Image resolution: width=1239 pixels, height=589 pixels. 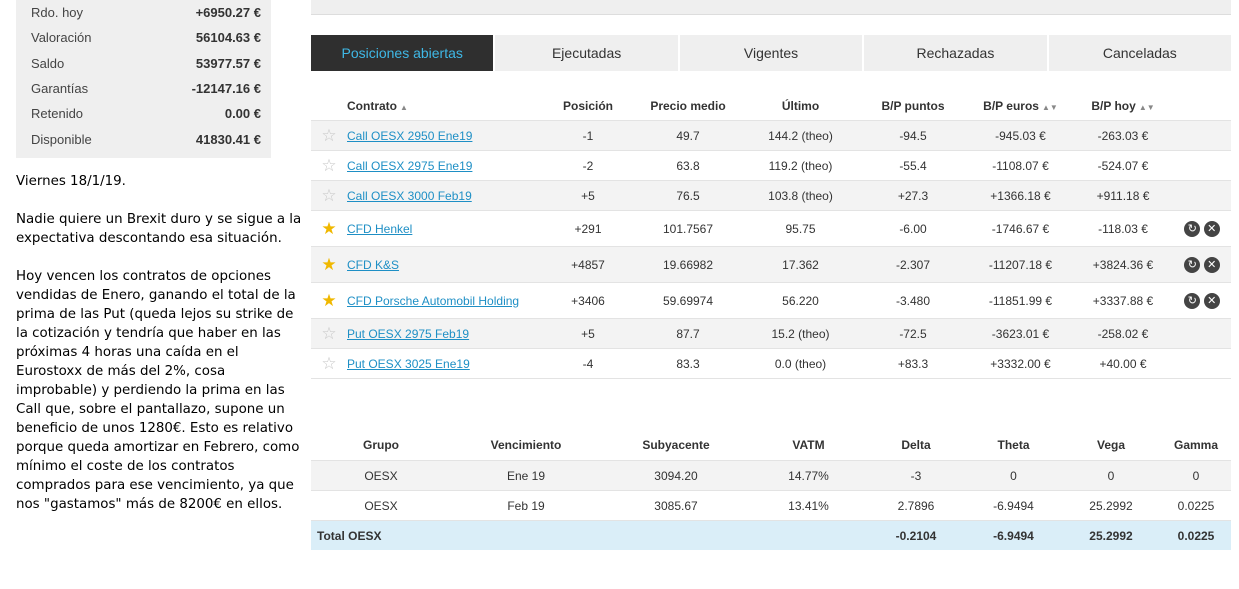 I want to click on pl-euros: -3623.01 €, so click(x=1020, y=333).